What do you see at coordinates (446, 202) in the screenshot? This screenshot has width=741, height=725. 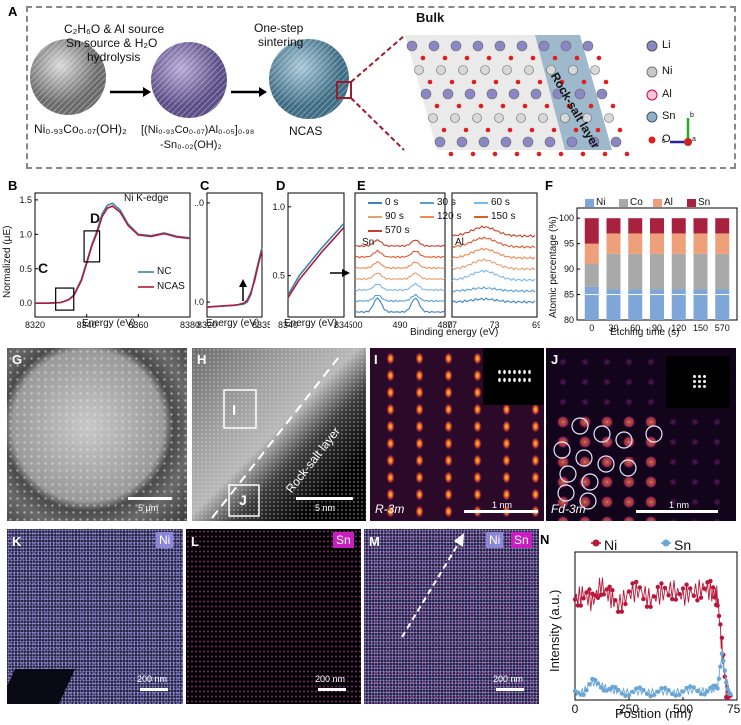 I see `panel-e-legend-1: 30 s` at bounding box center [446, 202].